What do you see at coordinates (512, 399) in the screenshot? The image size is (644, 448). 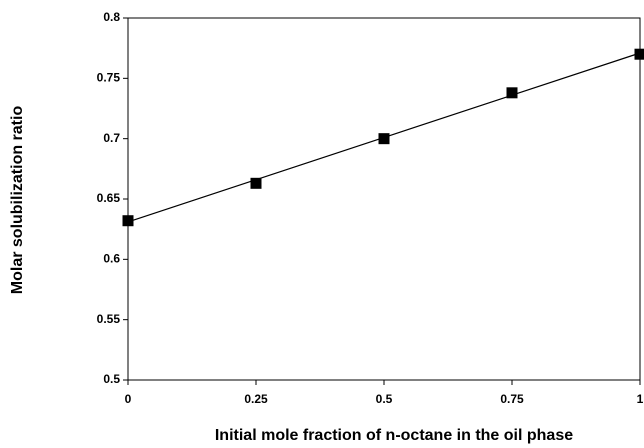 I see `x-tick-label: 0.75` at bounding box center [512, 399].